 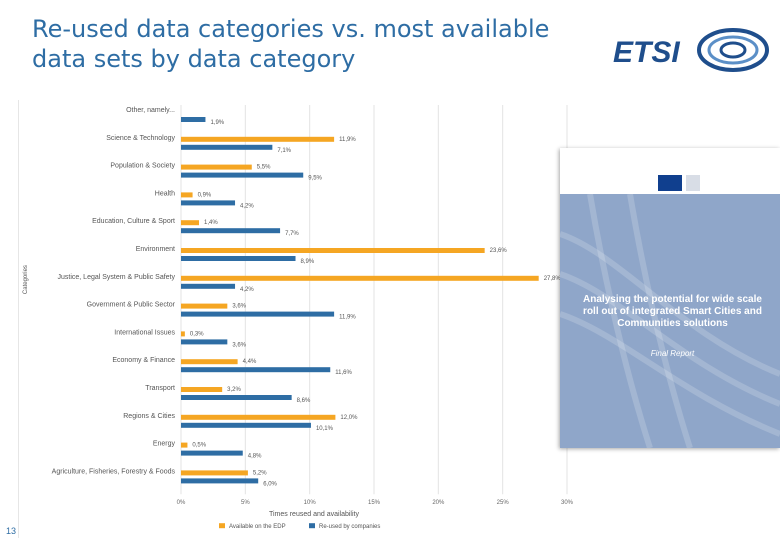 What do you see at coordinates (197, 334) in the screenshot?
I see `data-label: 0,3%` at bounding box center [197, 334].